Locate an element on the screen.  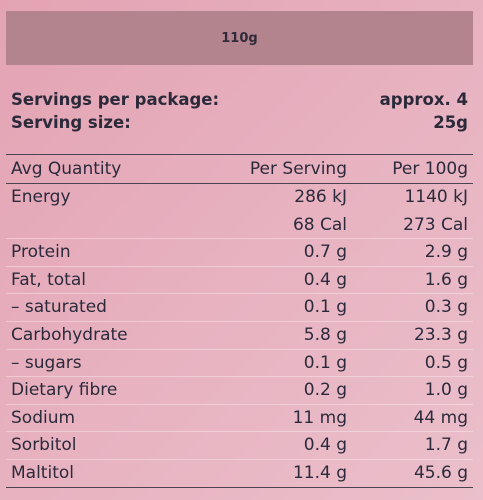
per-100g-value: 45.6 g is located at coordinates (440, 472).